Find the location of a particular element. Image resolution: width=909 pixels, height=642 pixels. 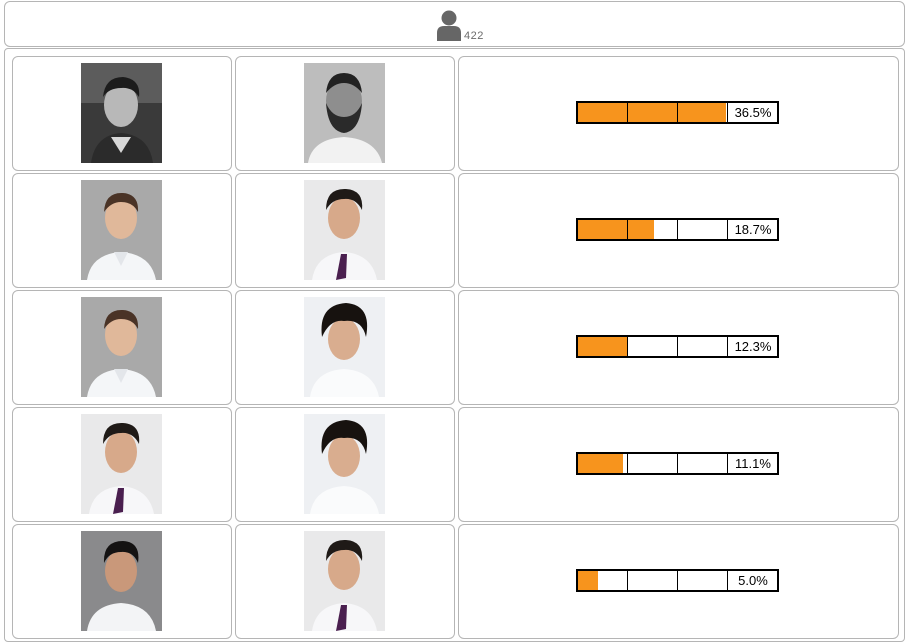

percentage-label: 12.3% is located at coordinates (753, 346).